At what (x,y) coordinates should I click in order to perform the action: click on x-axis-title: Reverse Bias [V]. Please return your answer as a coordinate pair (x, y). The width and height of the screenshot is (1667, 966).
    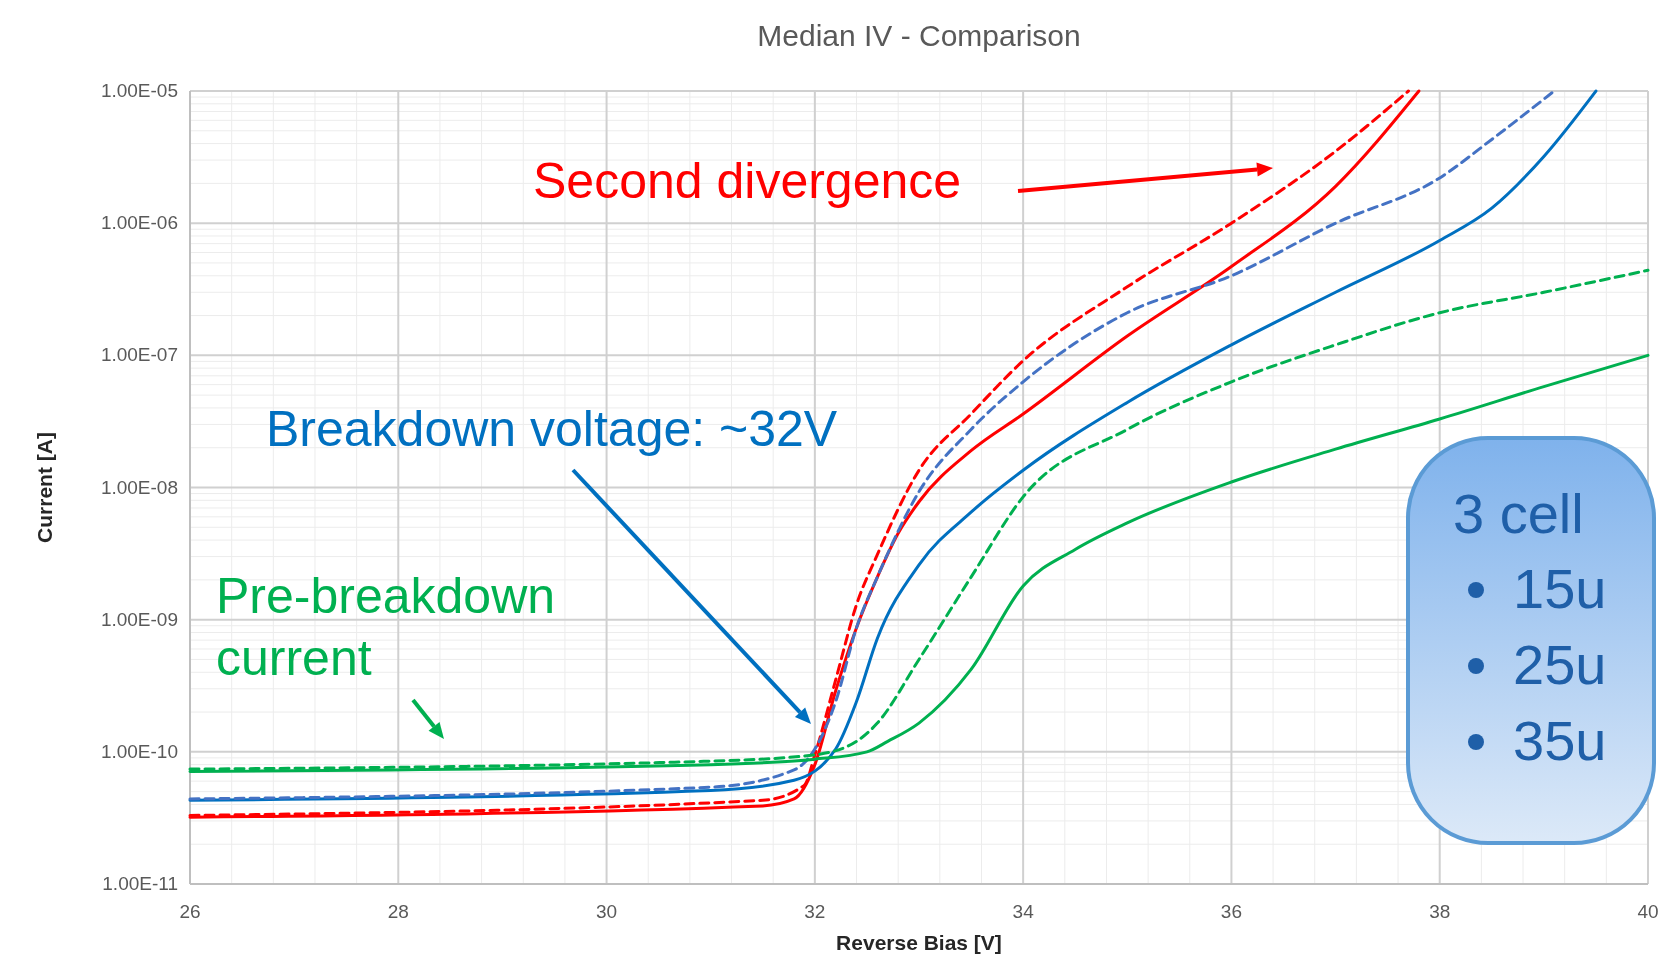
    Looking at the image, I should click on (919, 942).